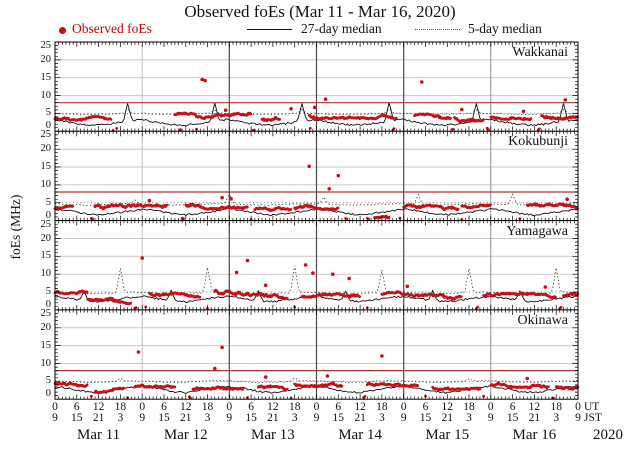 This screenshot has height=457, width=640. I want to click on ytick-label-yamagawa-10: 10, so click(46, 274).